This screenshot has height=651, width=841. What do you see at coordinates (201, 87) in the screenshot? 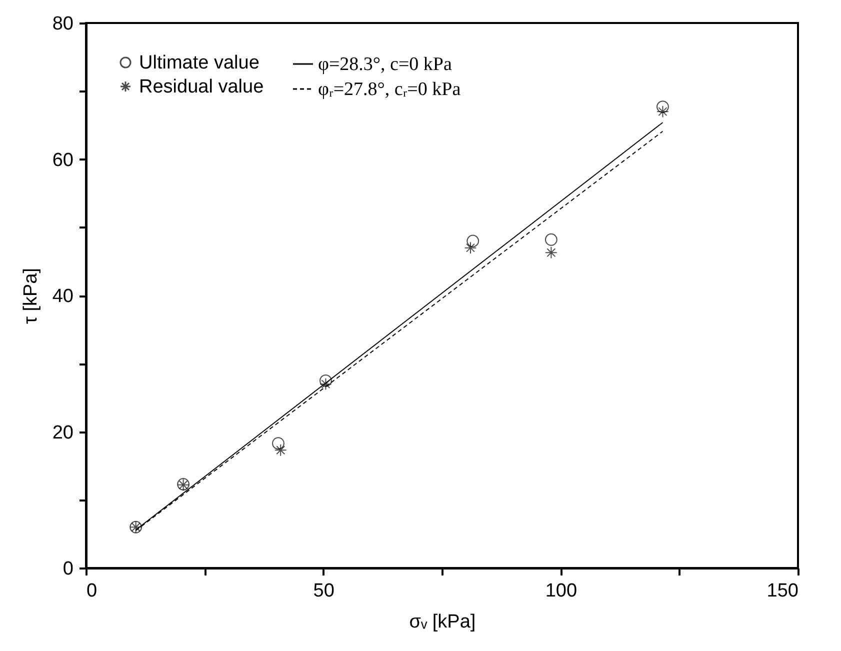
I see `legend-label: Residual value` at bounding box center [201, 87].